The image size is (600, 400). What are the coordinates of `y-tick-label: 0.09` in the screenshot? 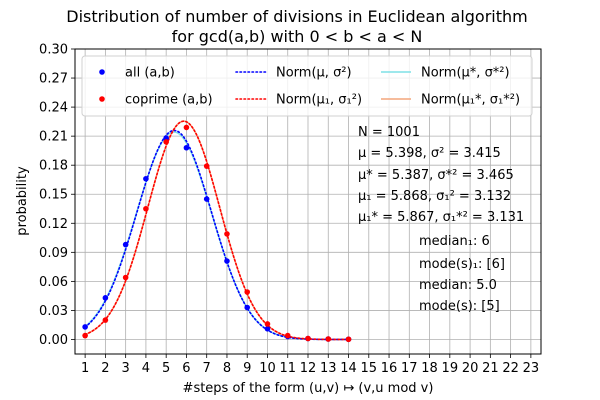 It's located at (53, 253).